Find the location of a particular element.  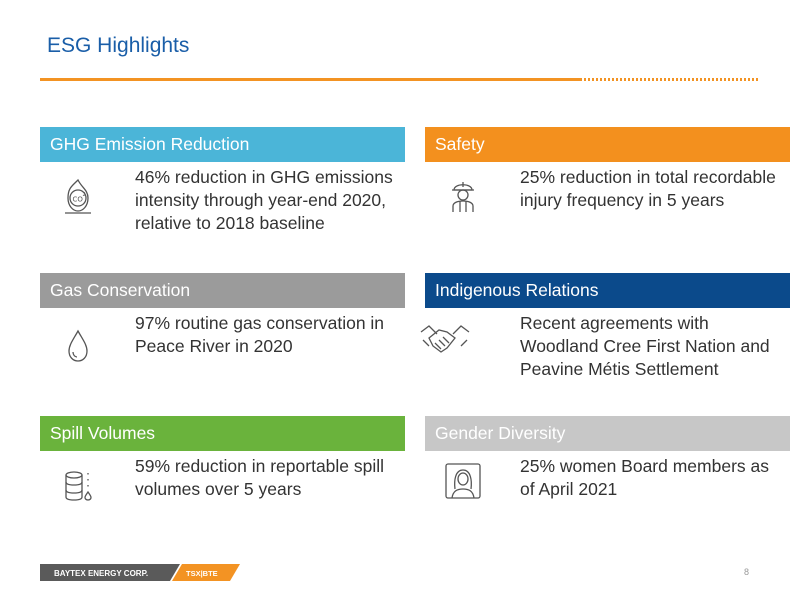

droplet-icon is located at coordinates (78, 346).